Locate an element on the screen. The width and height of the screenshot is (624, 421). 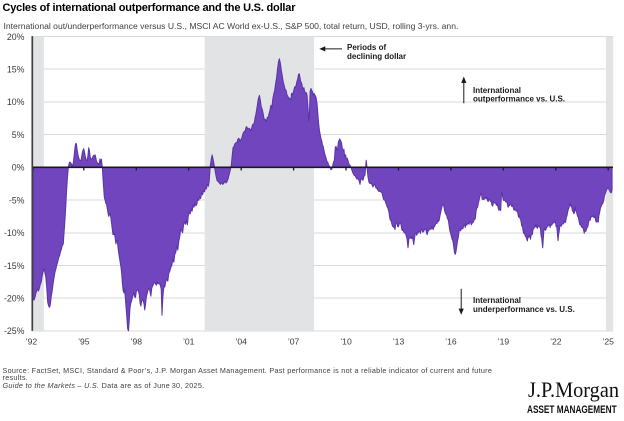
svg-text: declining dollar is located at coordinates (376, 56).